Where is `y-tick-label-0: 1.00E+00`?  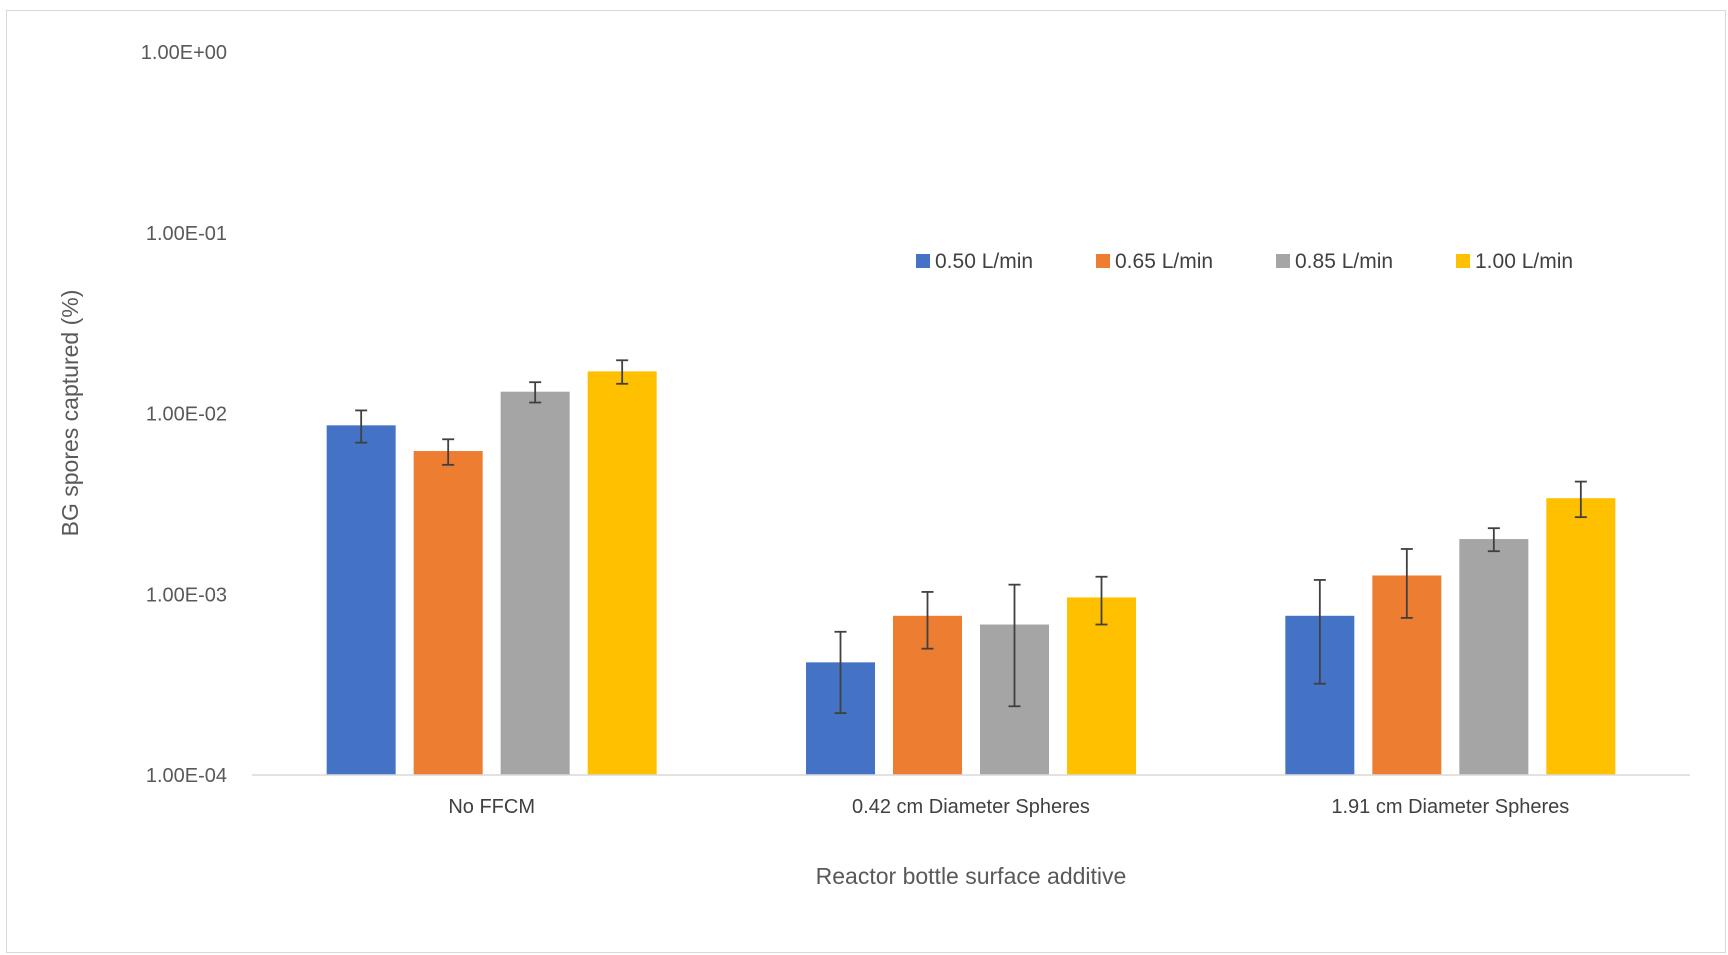 y-tick-label-0: 1.00E+00 is located at coordinates (184, 53).